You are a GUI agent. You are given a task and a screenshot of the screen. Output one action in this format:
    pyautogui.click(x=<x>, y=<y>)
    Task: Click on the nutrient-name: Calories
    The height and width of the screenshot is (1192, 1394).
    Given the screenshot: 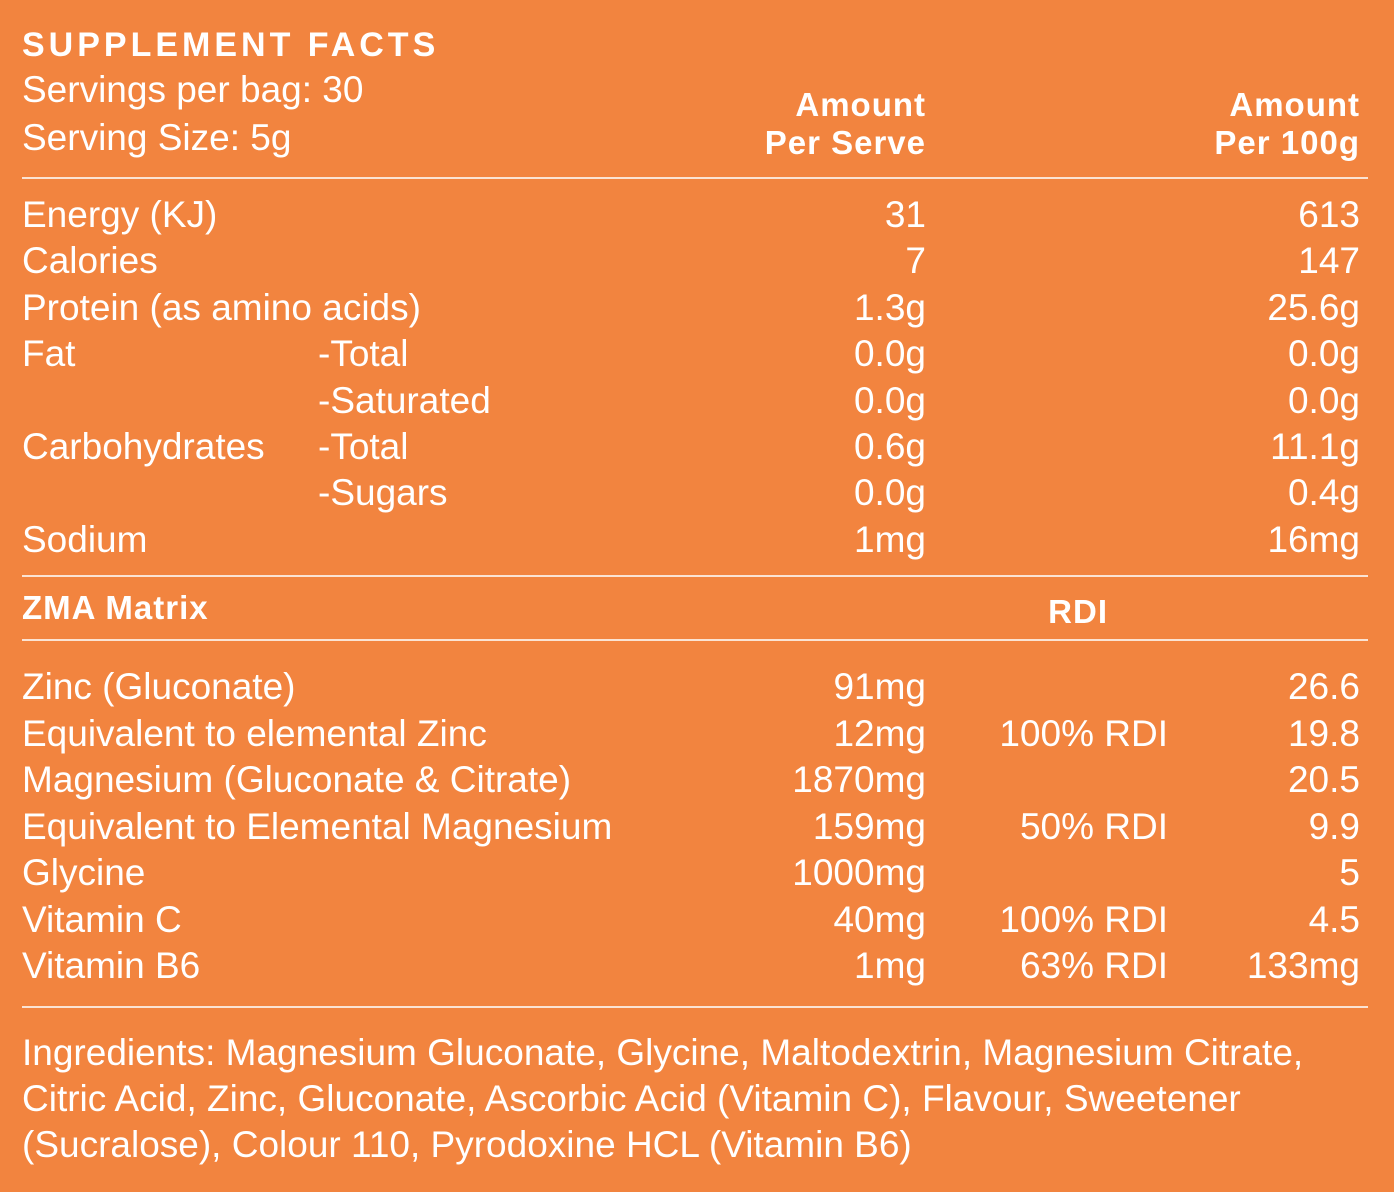 What is the action you would take?
    pyautogui.click(x=90, y=261)
    